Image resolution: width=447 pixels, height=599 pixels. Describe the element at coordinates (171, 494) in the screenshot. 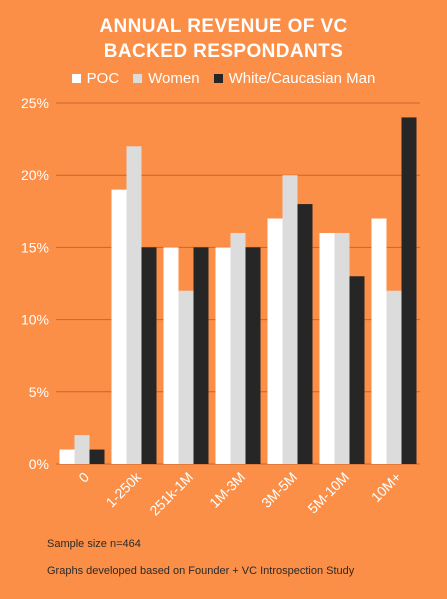

I see `x-tick-label: 251k-1M` at that location.